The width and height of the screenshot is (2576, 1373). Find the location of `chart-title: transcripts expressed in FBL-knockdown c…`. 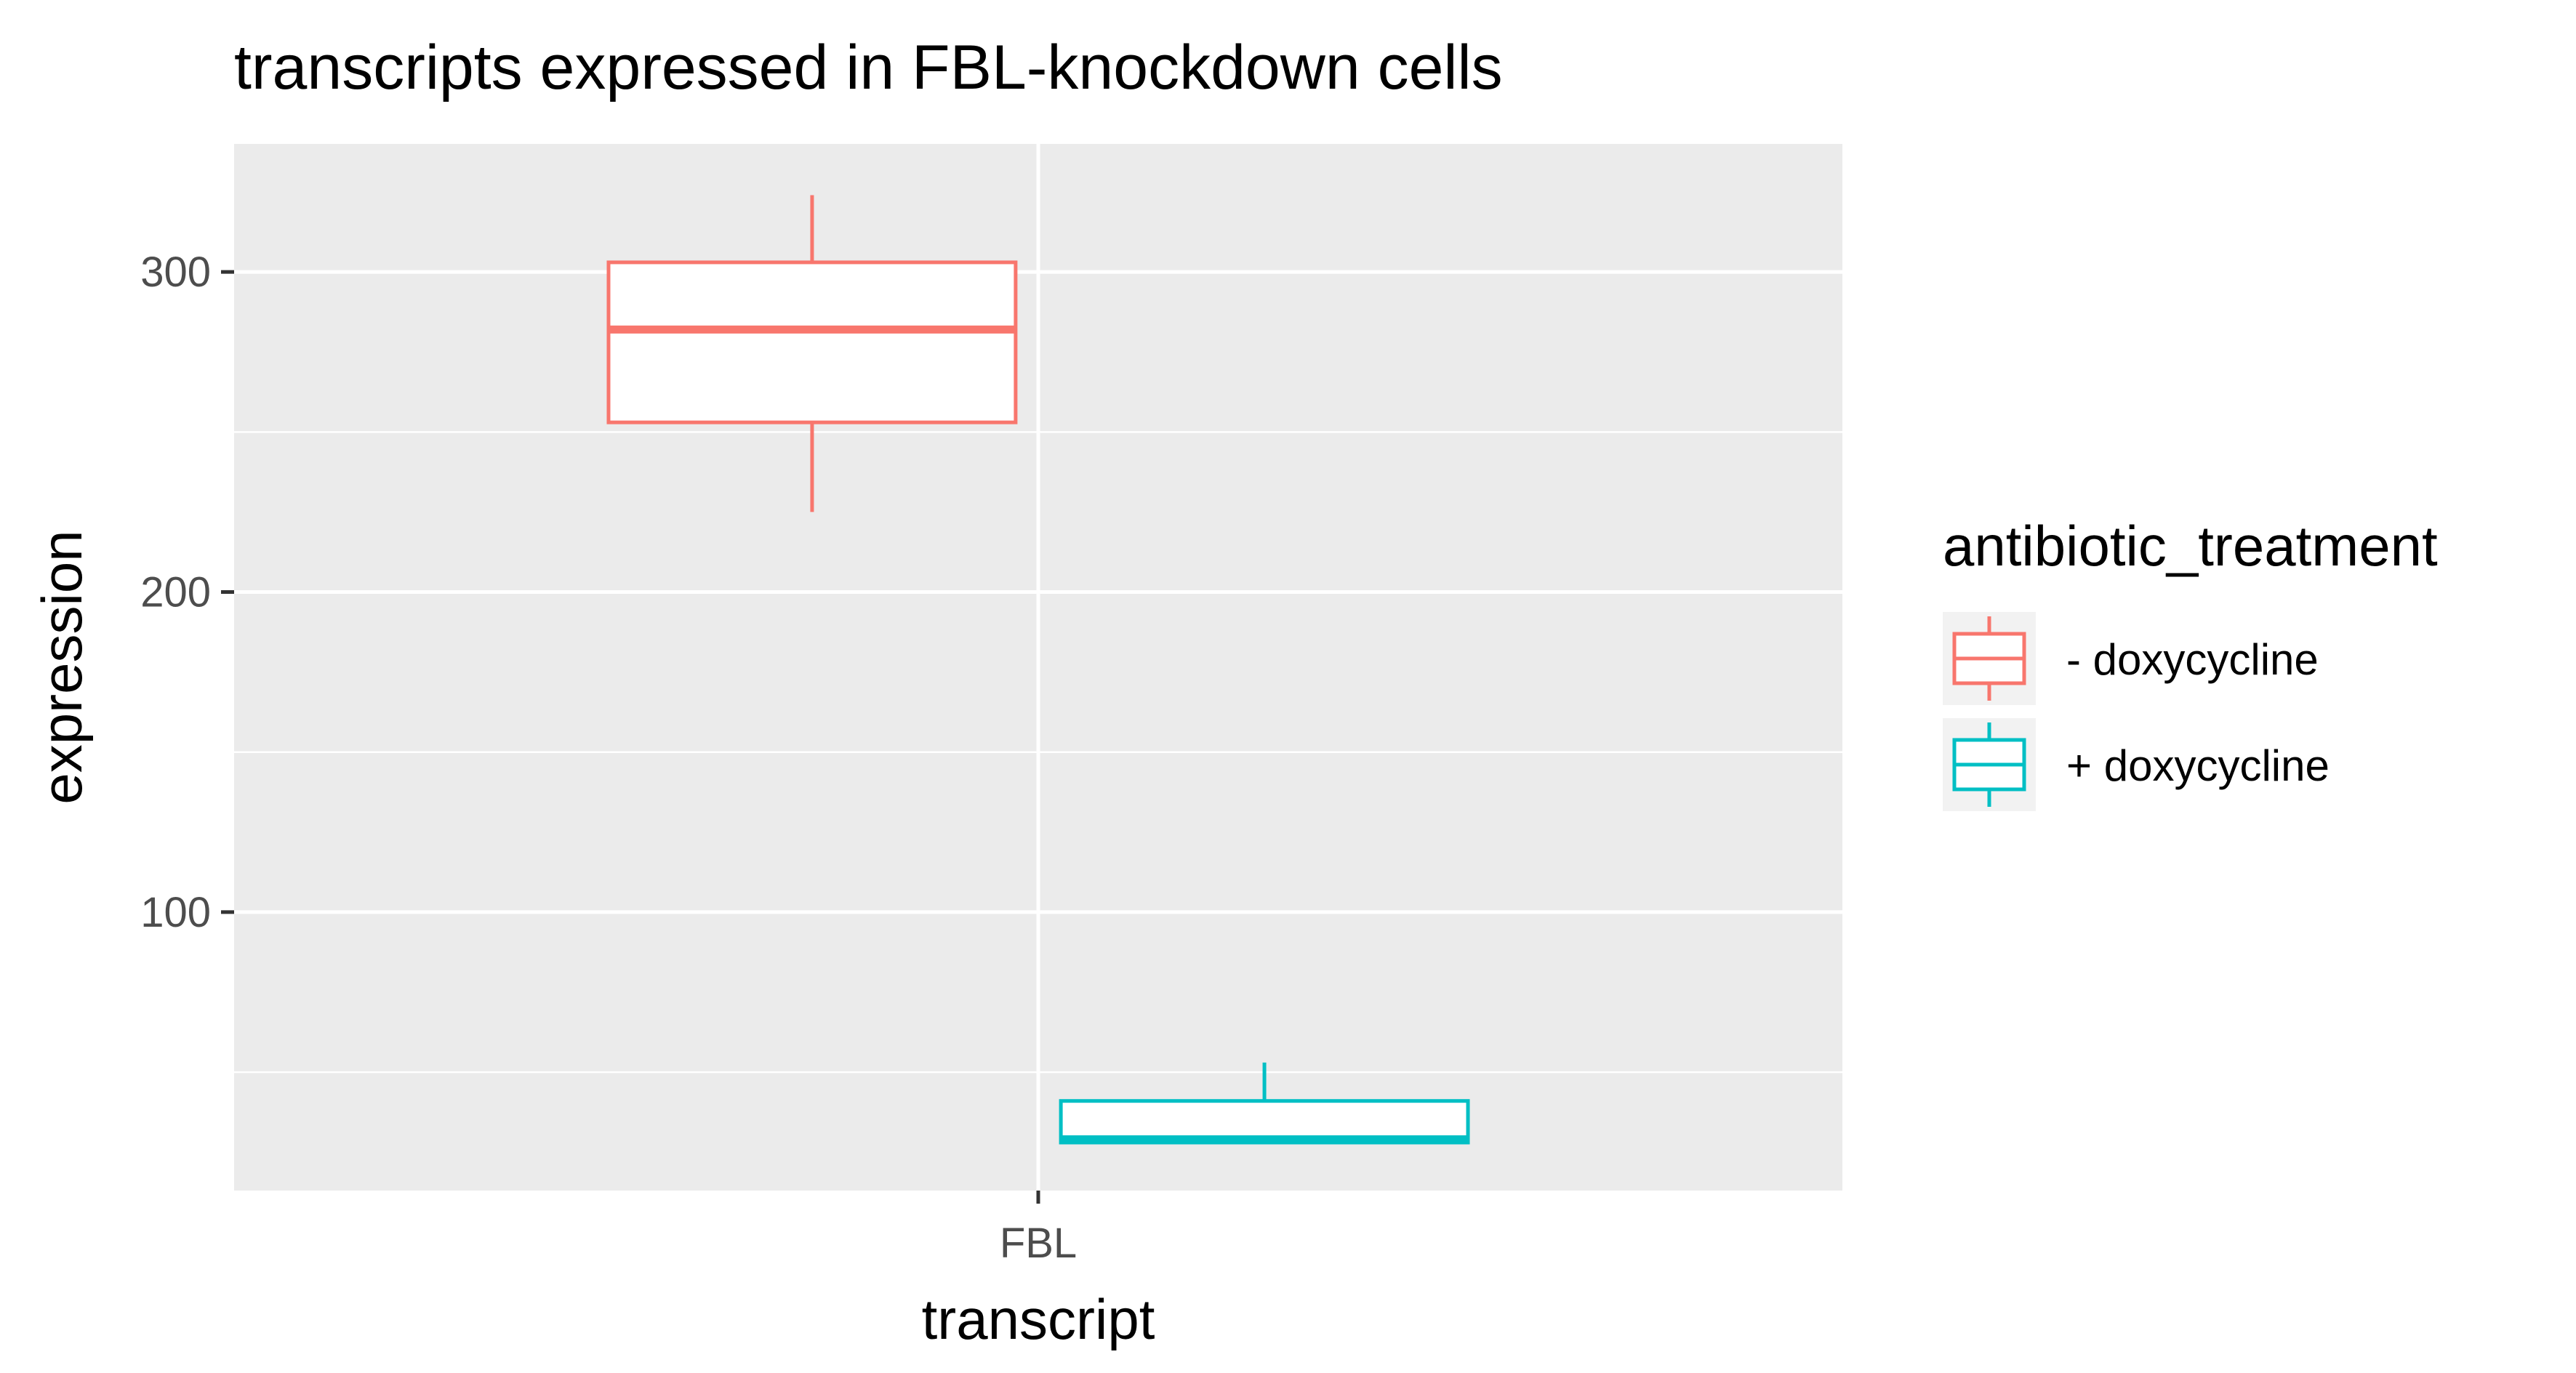

chart-title: transcripts expressed in FBL-knockdown c… is located at coordinates (868, 67).